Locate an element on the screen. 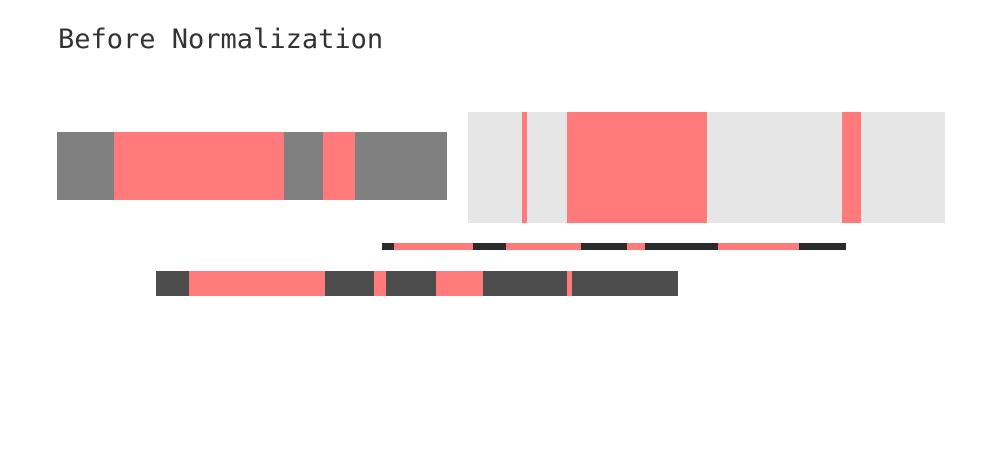  diagram-title: Before Normalization is located at coordinates (221, 39).